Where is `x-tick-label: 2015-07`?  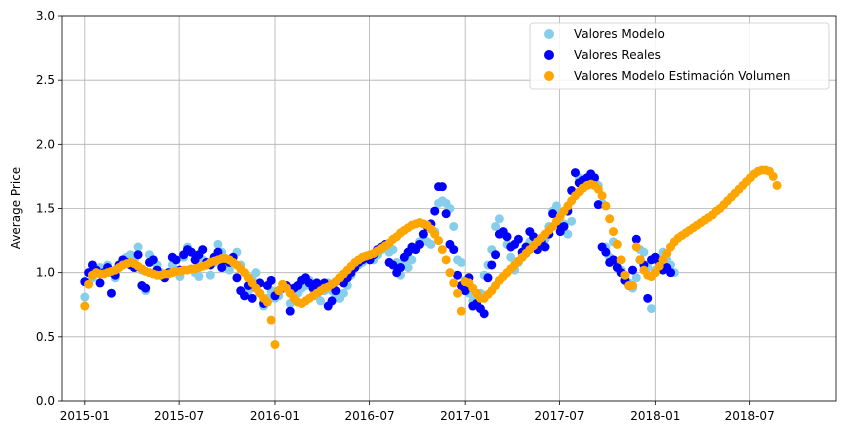
x-tick-label: 2015-07 is located at coordinates (179, 416).